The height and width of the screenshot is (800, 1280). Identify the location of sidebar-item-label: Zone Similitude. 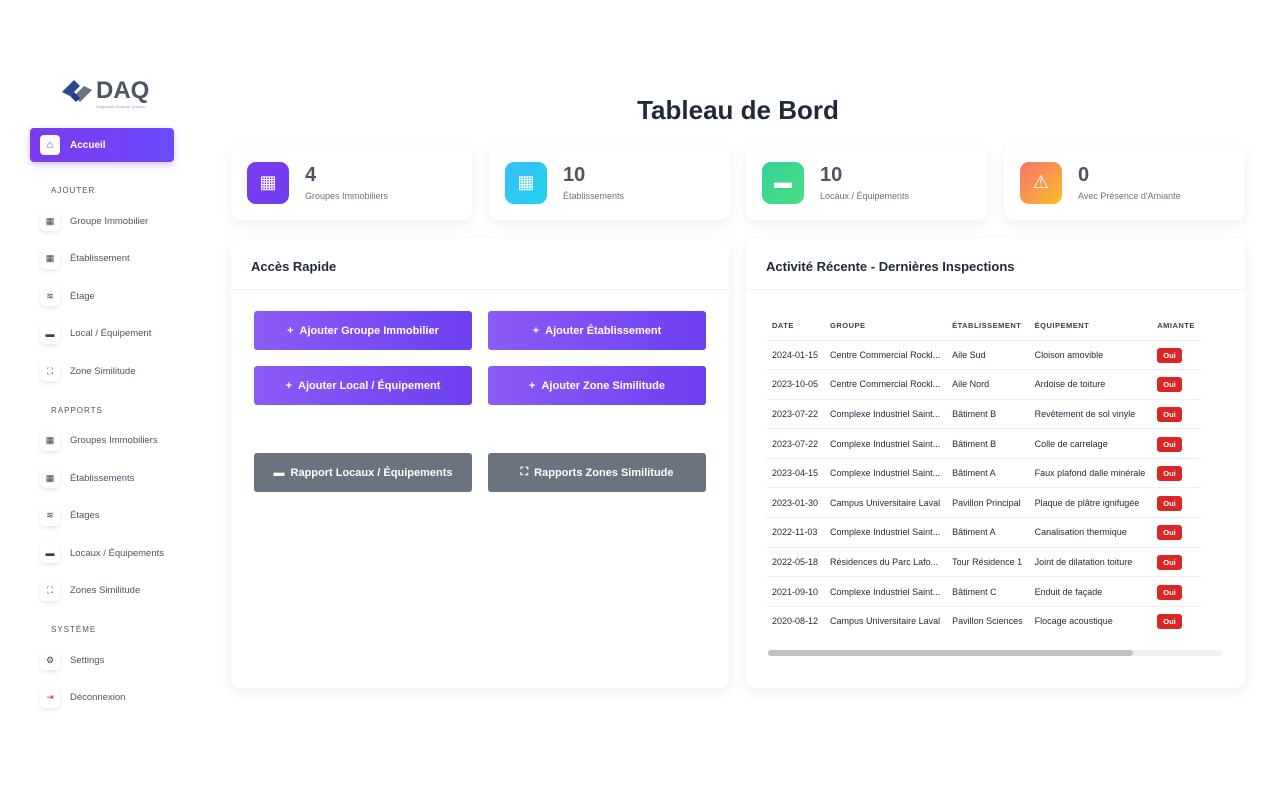
(103, 371).